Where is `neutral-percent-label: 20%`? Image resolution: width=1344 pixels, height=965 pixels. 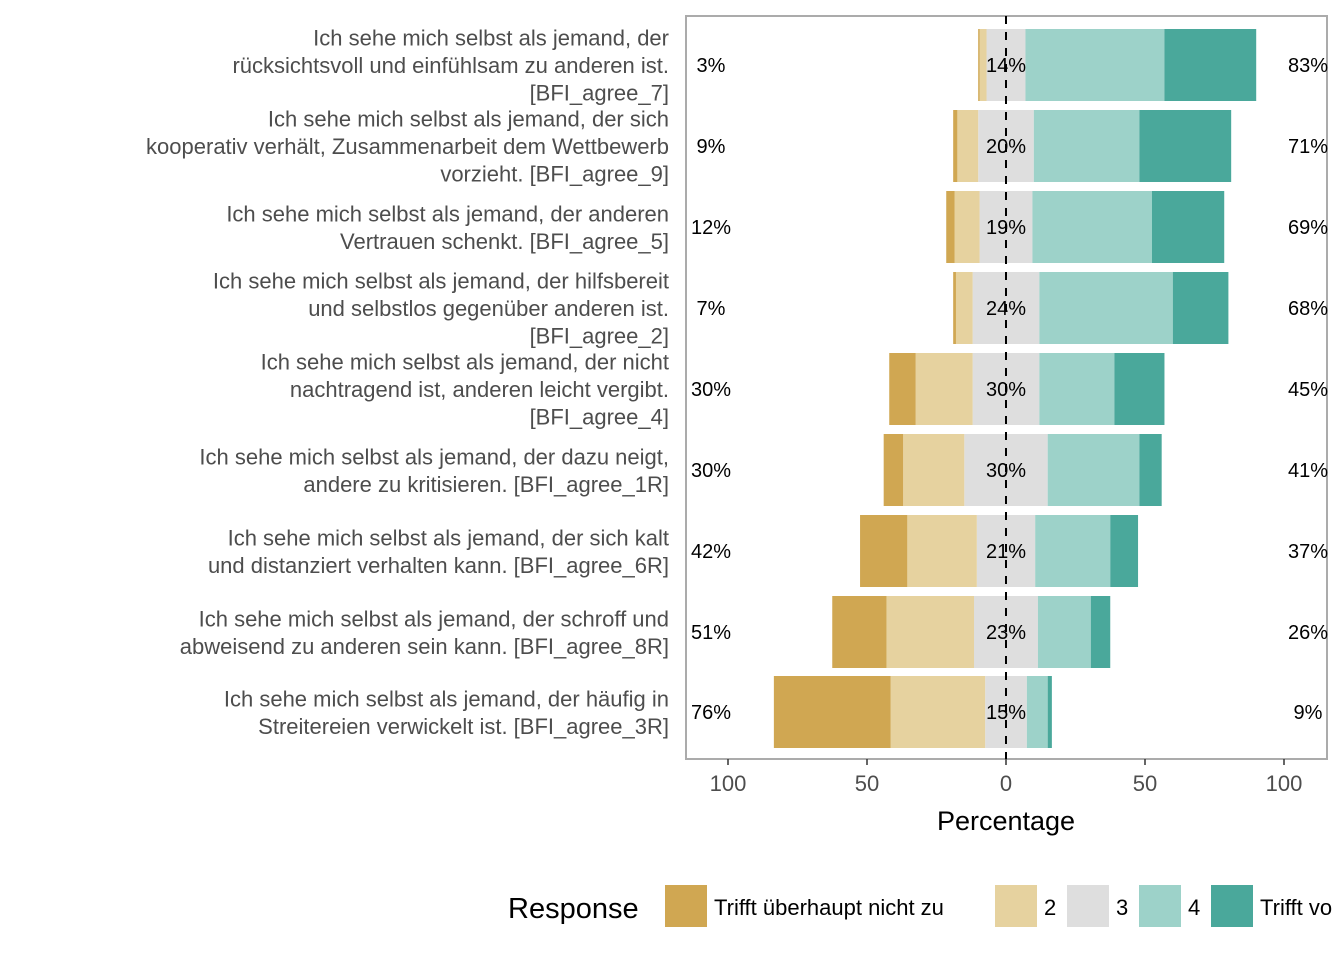 neutral-percent-label: 20% is located at coordinates (1006, 147).